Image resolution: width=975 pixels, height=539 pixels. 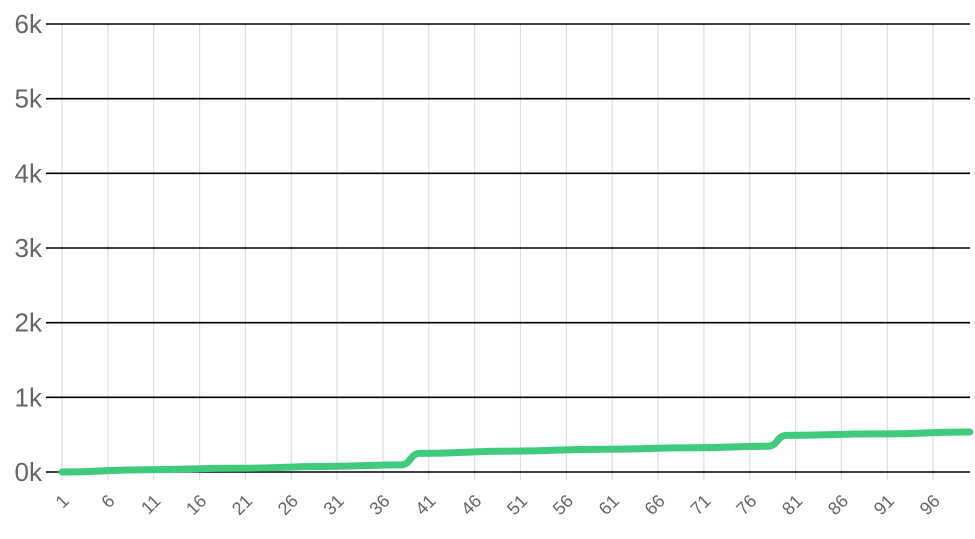 What do you see at coordinates (62, 501) in the screenshot?
I see `x-tick-label: 1` at bounding box center [62, 501].